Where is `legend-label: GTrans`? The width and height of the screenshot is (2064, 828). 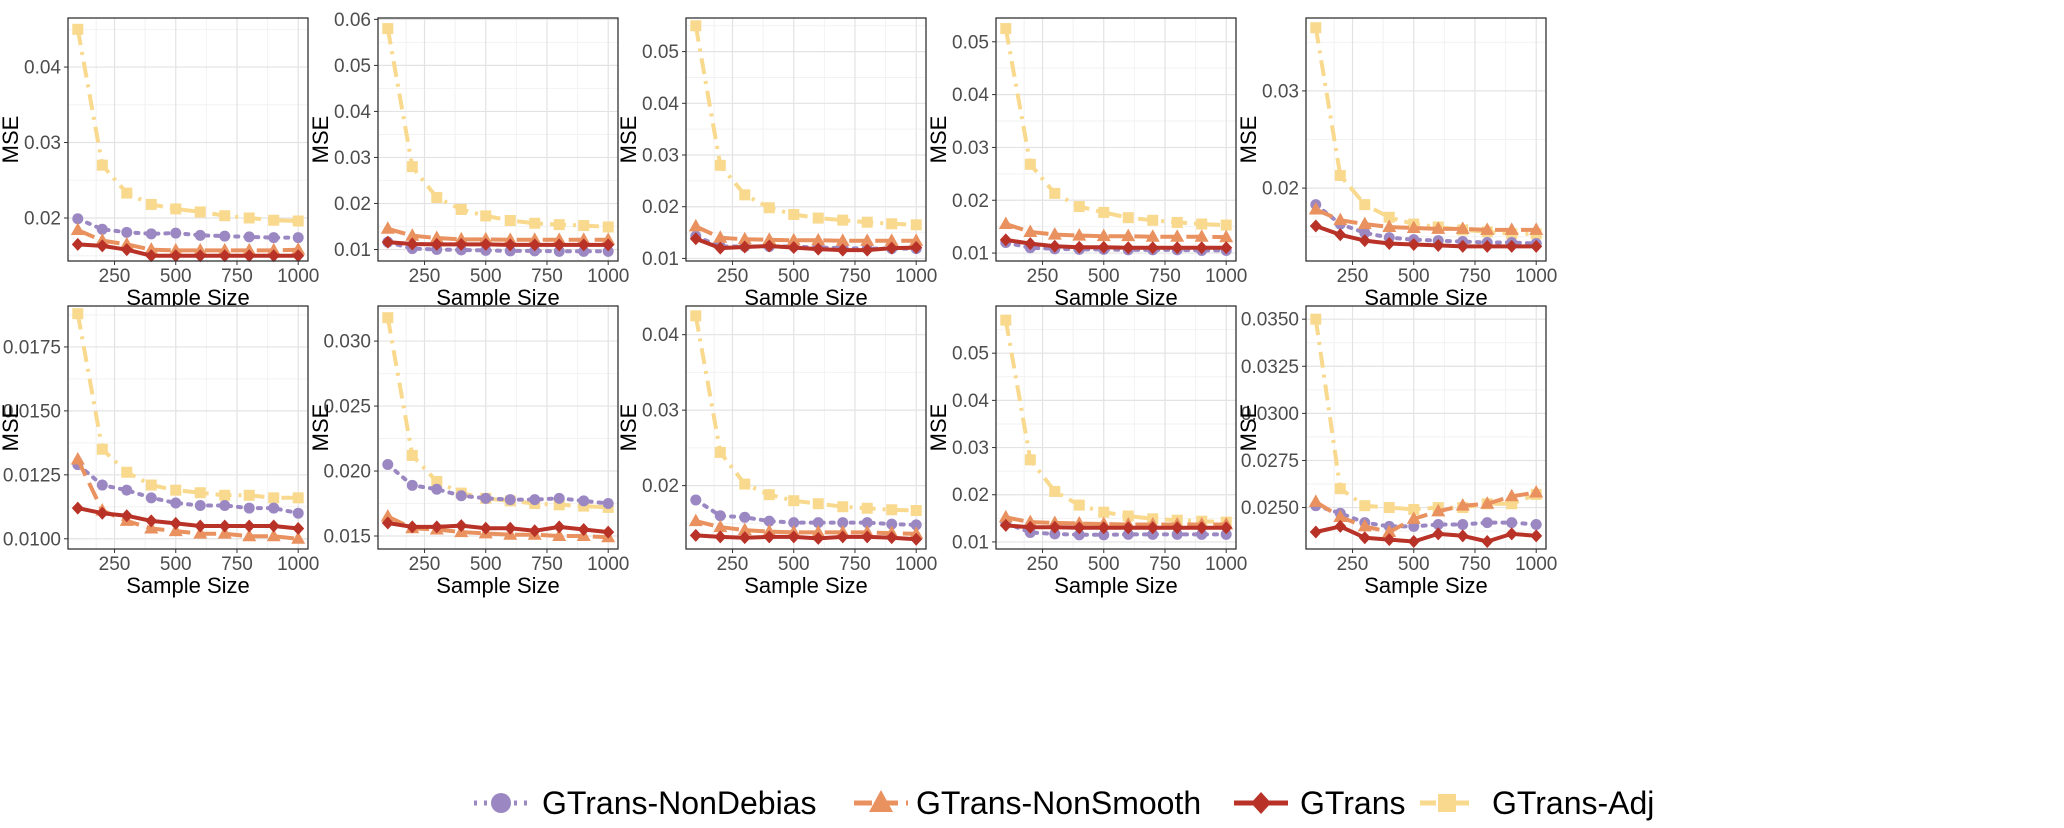
legend-label: GTrans is located at coordinates (1353, 803).